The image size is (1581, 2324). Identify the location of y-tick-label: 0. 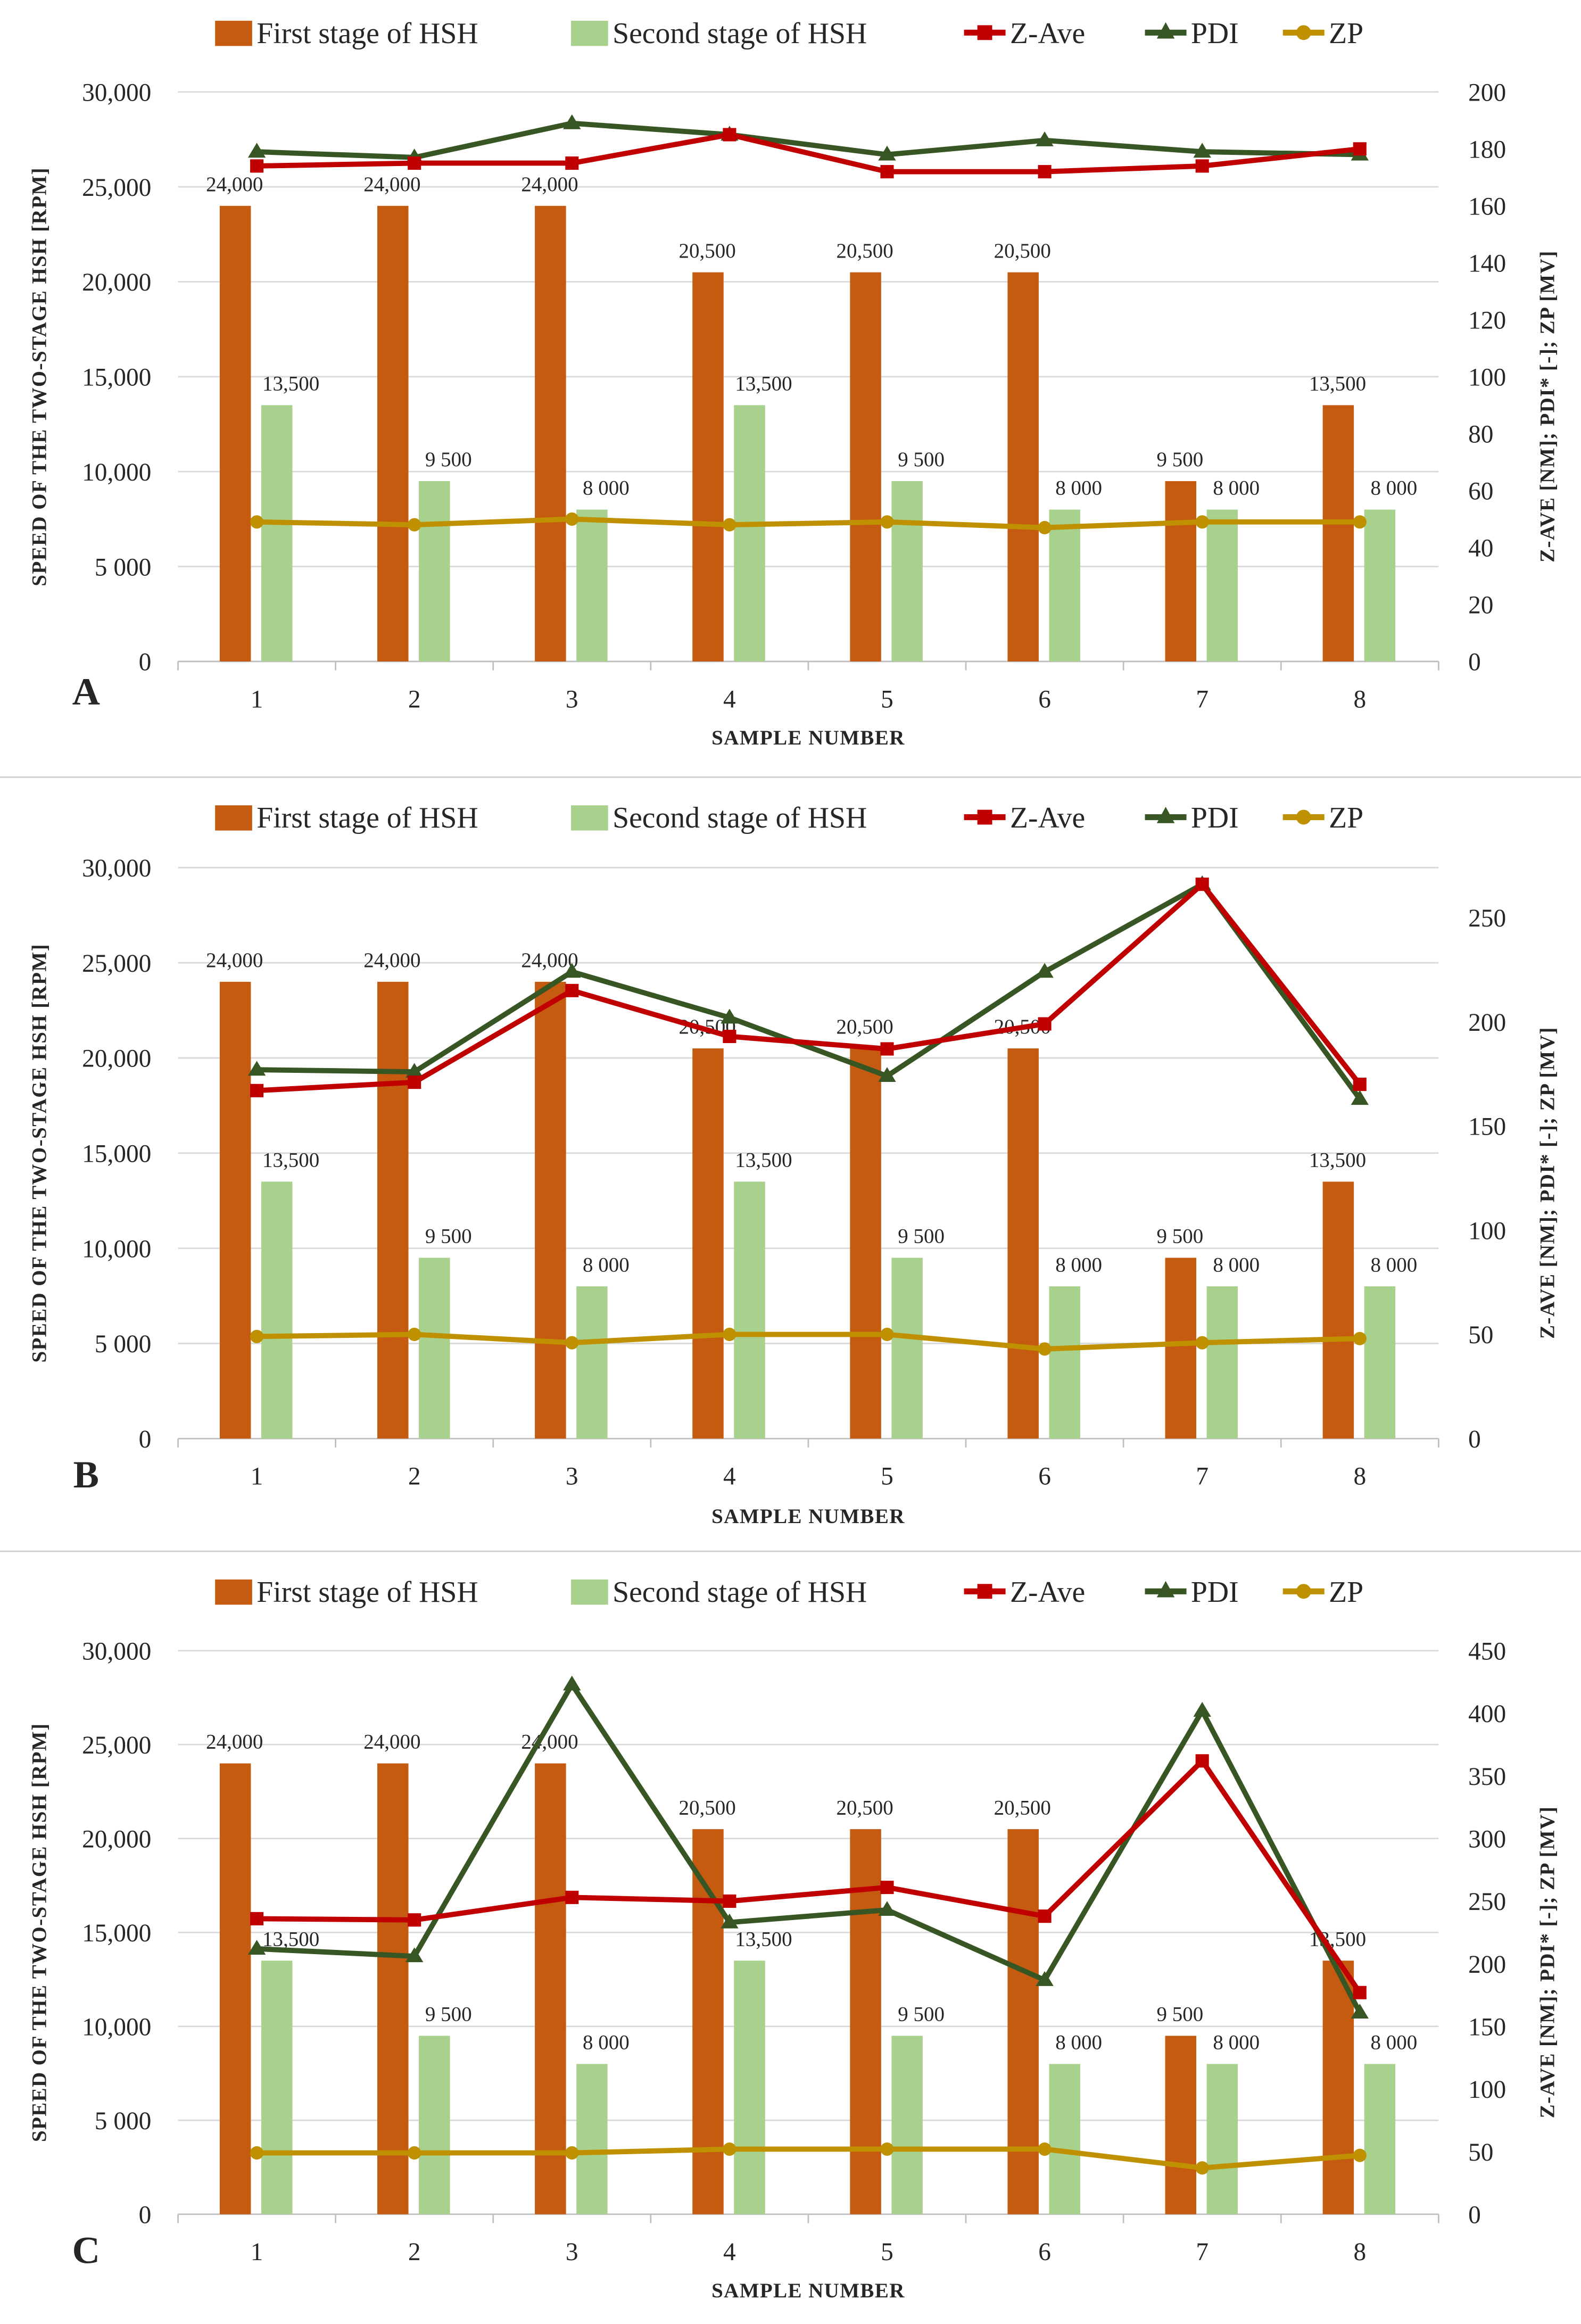
(146, 662).